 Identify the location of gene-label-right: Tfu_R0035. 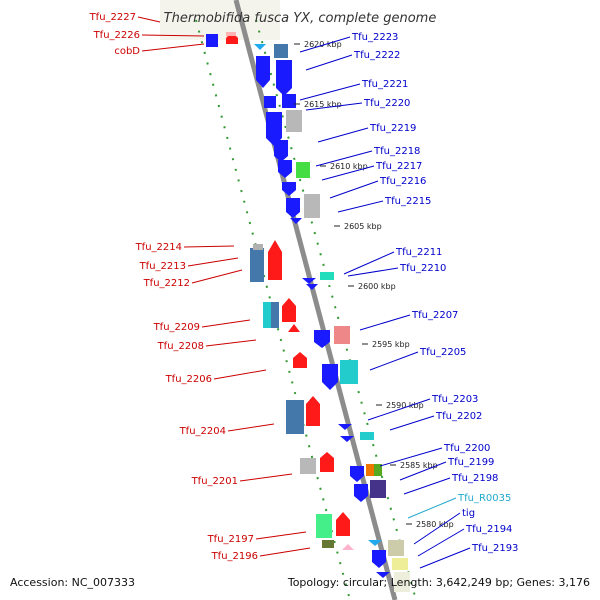
(459, 506).